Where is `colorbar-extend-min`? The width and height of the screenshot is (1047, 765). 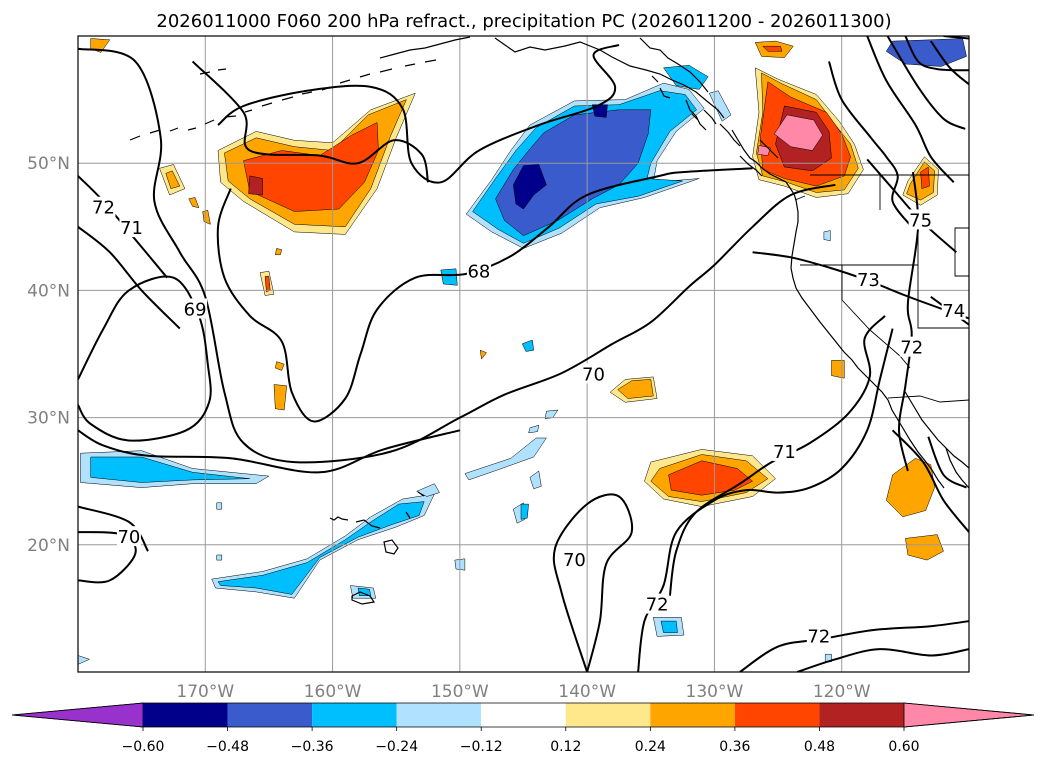 colorbar-extend-min is located at coordinates (77, 715).